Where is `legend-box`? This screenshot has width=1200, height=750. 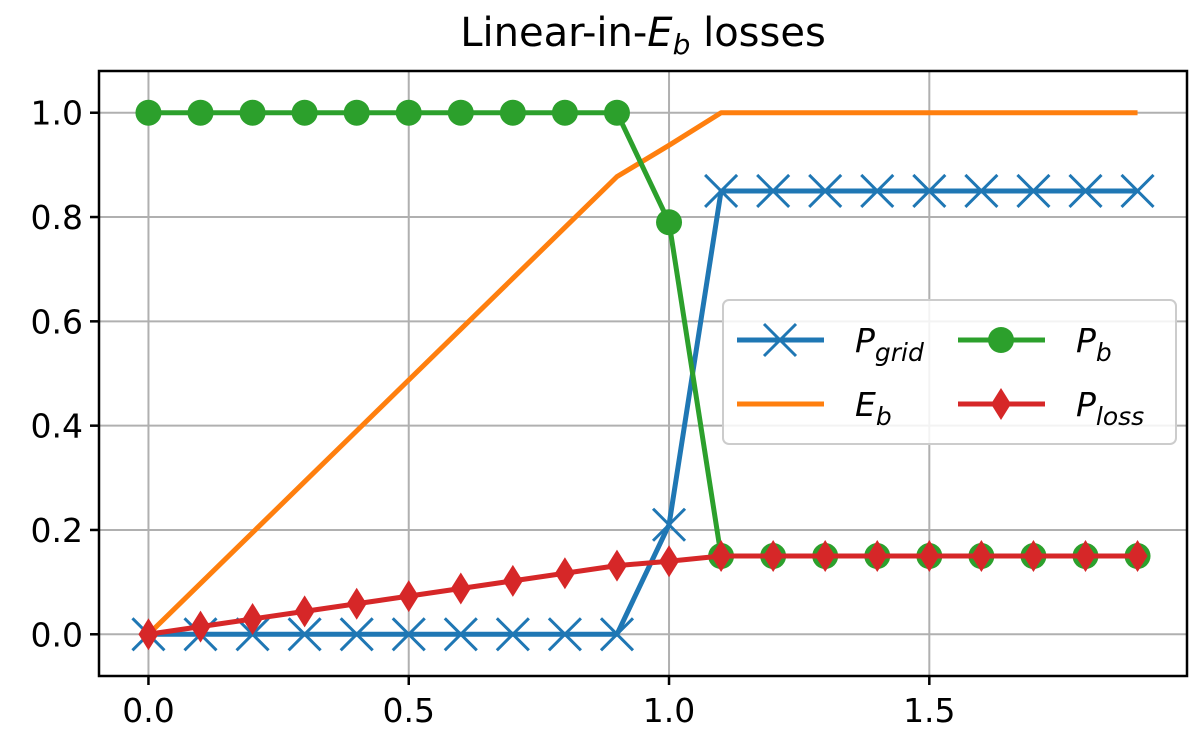
legend-box is located at coordinates (949, 372).